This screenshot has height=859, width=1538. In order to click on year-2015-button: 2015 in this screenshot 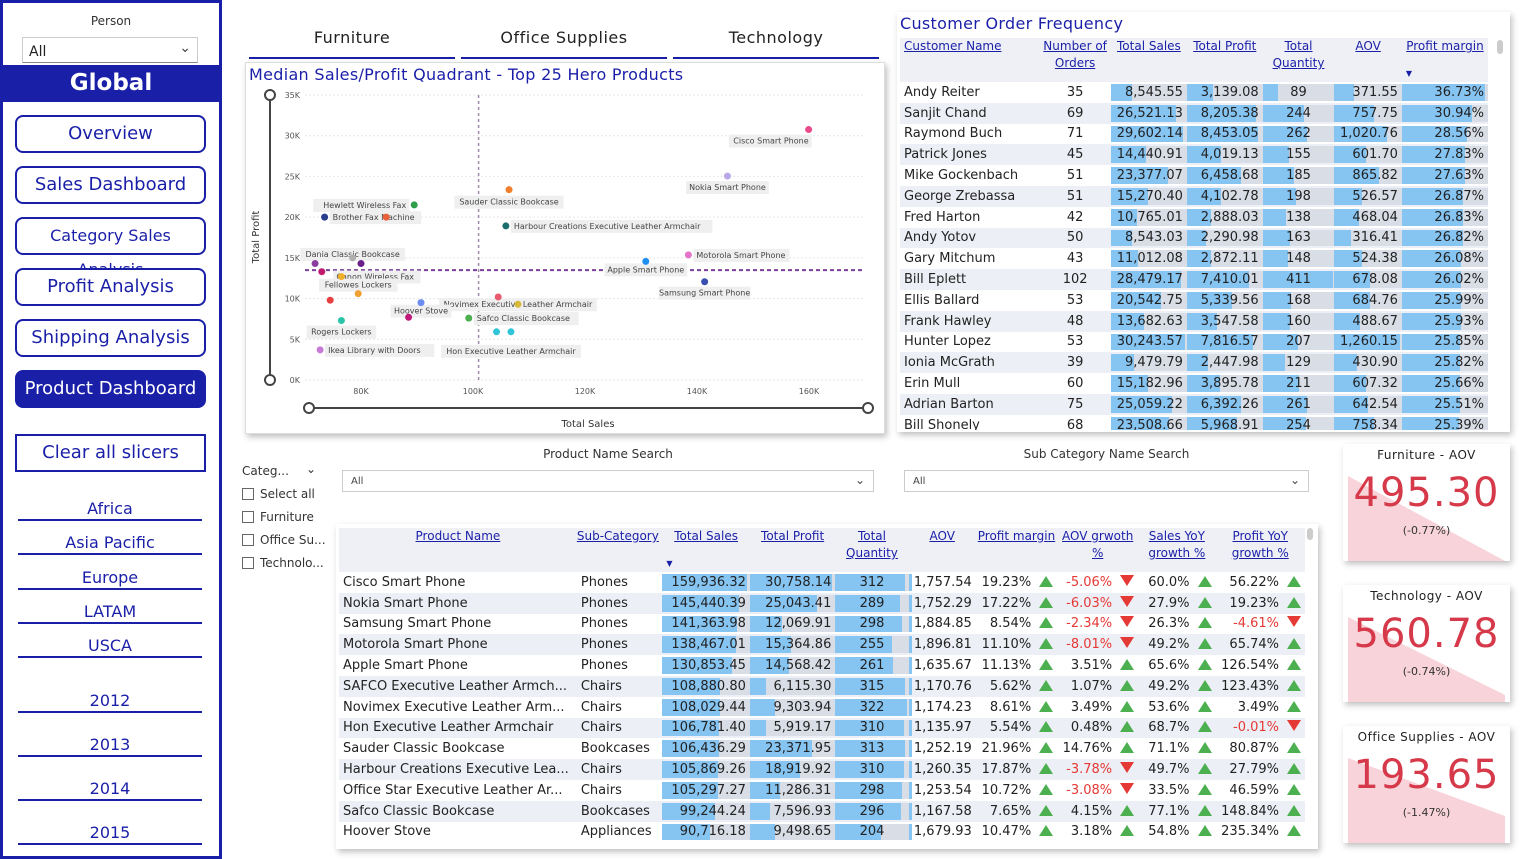, I will do `click(110, 834)`.